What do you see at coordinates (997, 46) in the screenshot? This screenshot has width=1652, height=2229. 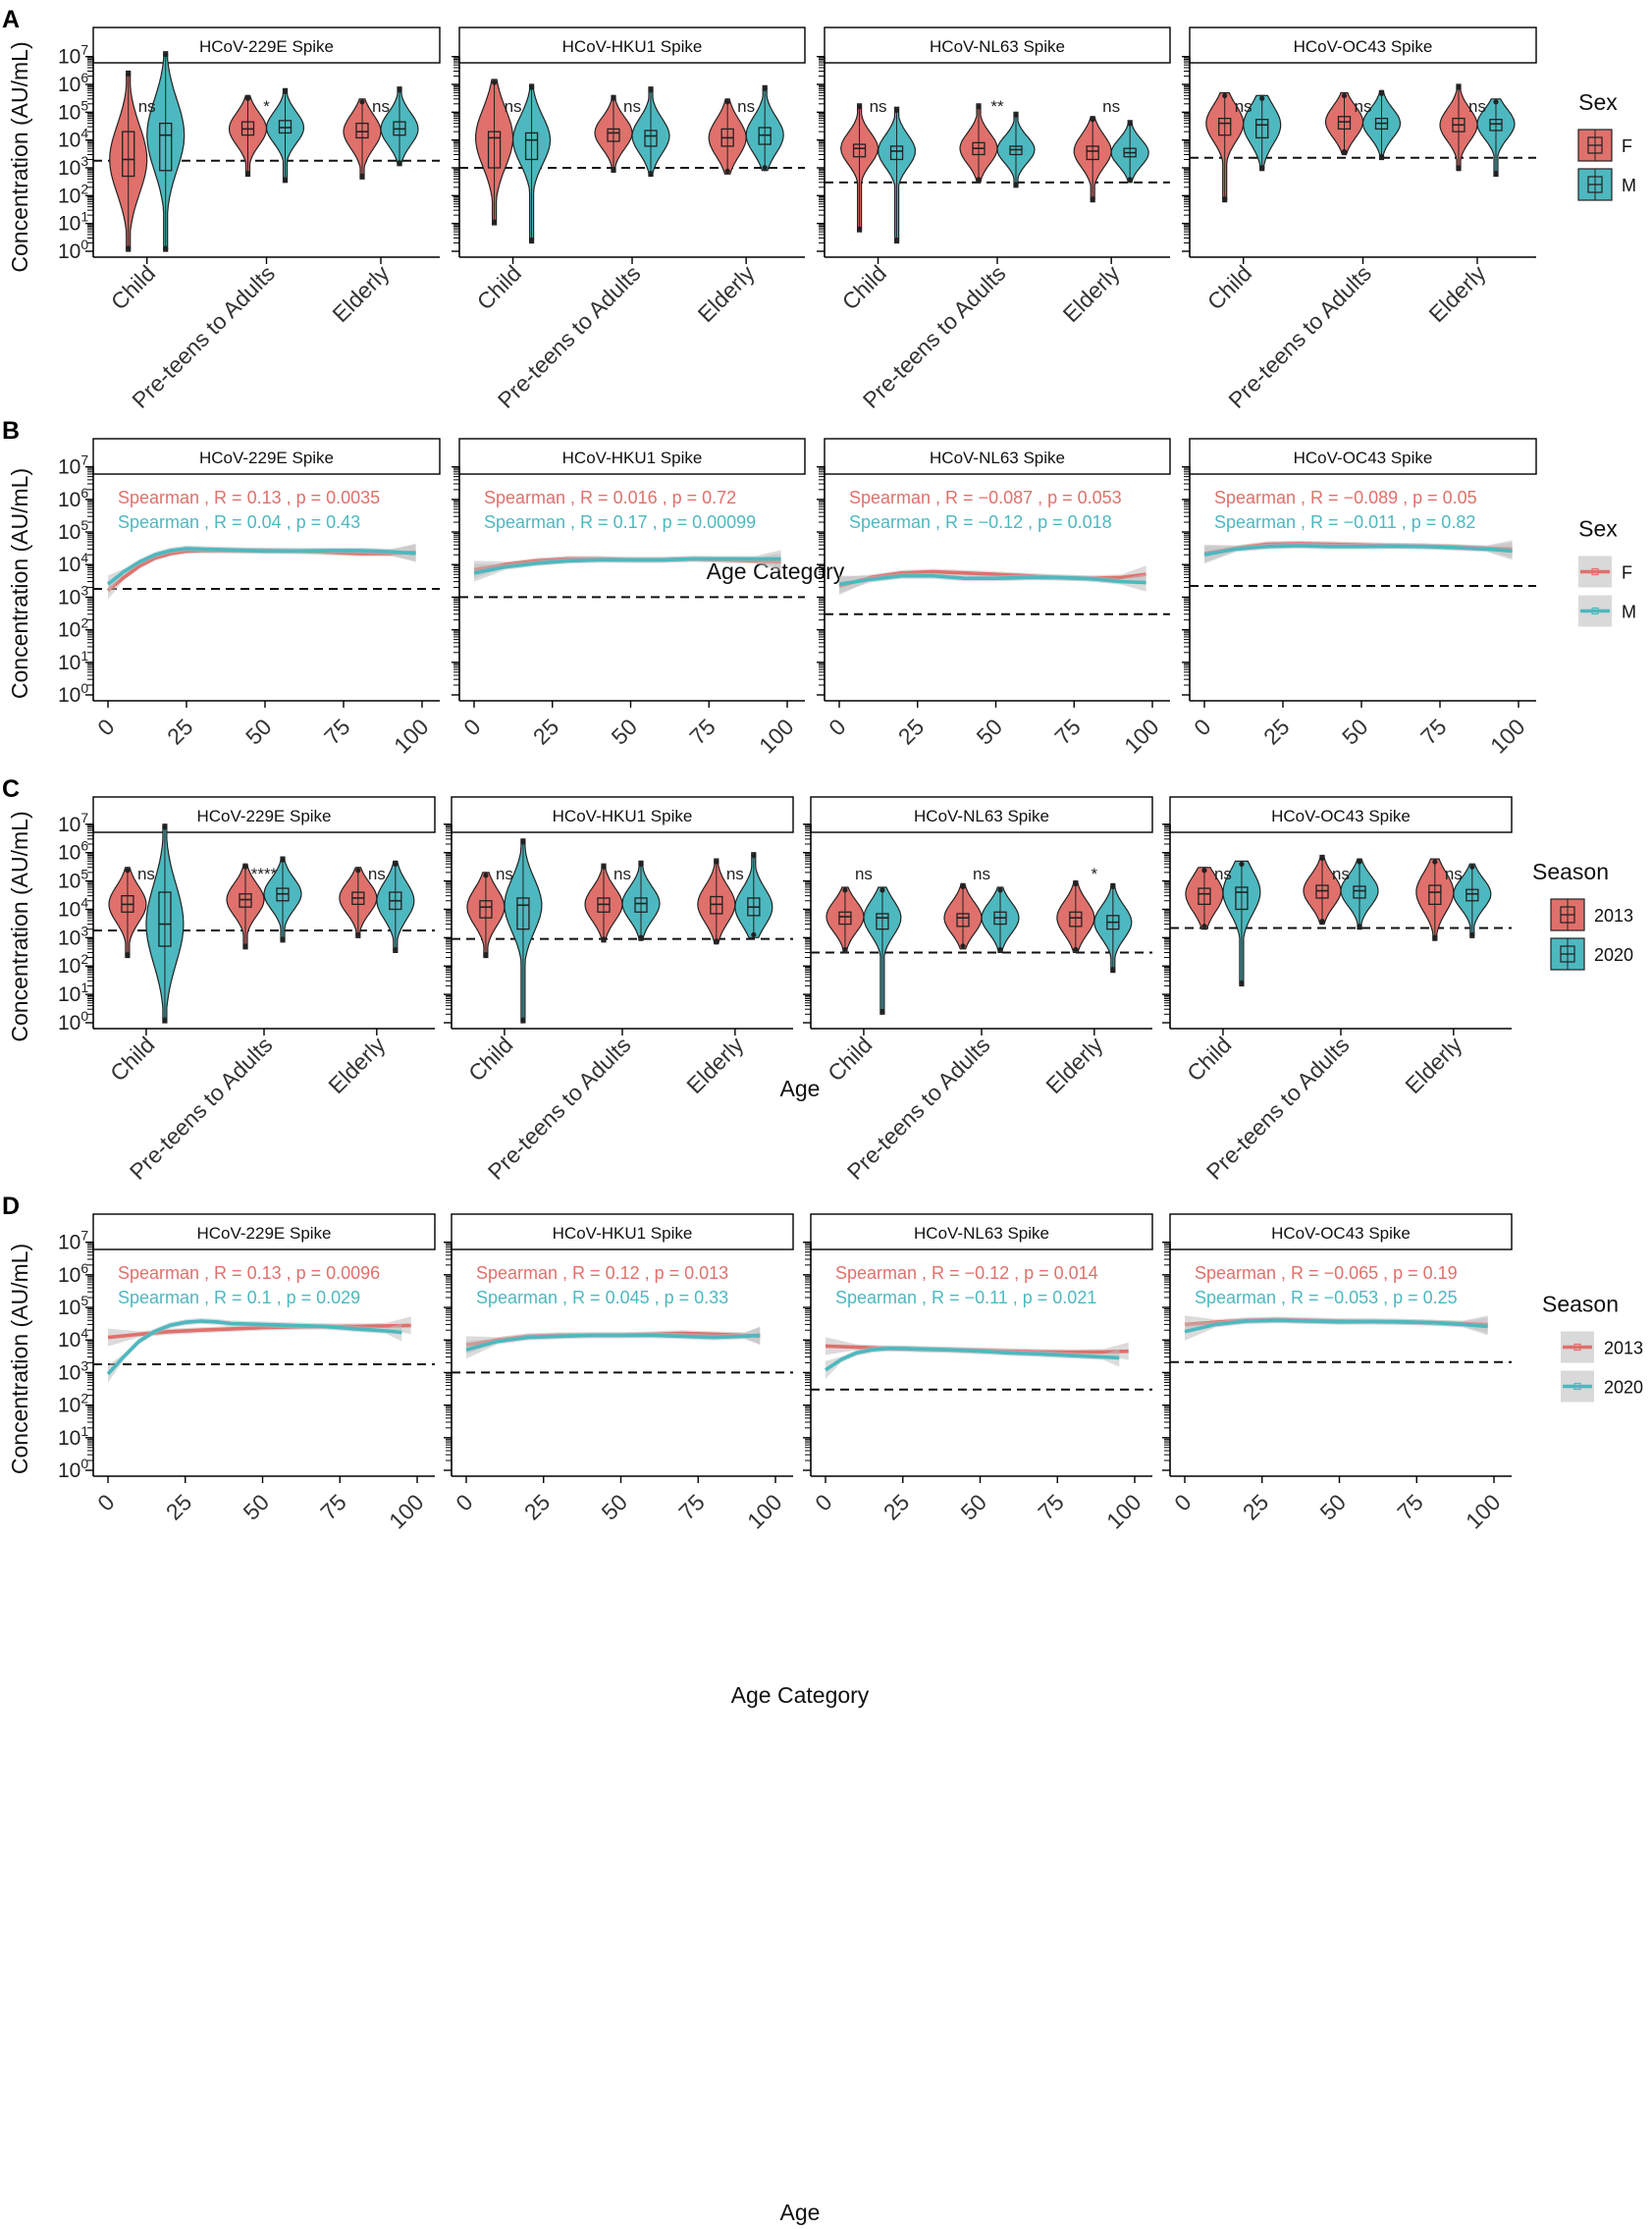 I see `panel-title: HCoV-NL63 Spike` at bounding box center [997, 46].